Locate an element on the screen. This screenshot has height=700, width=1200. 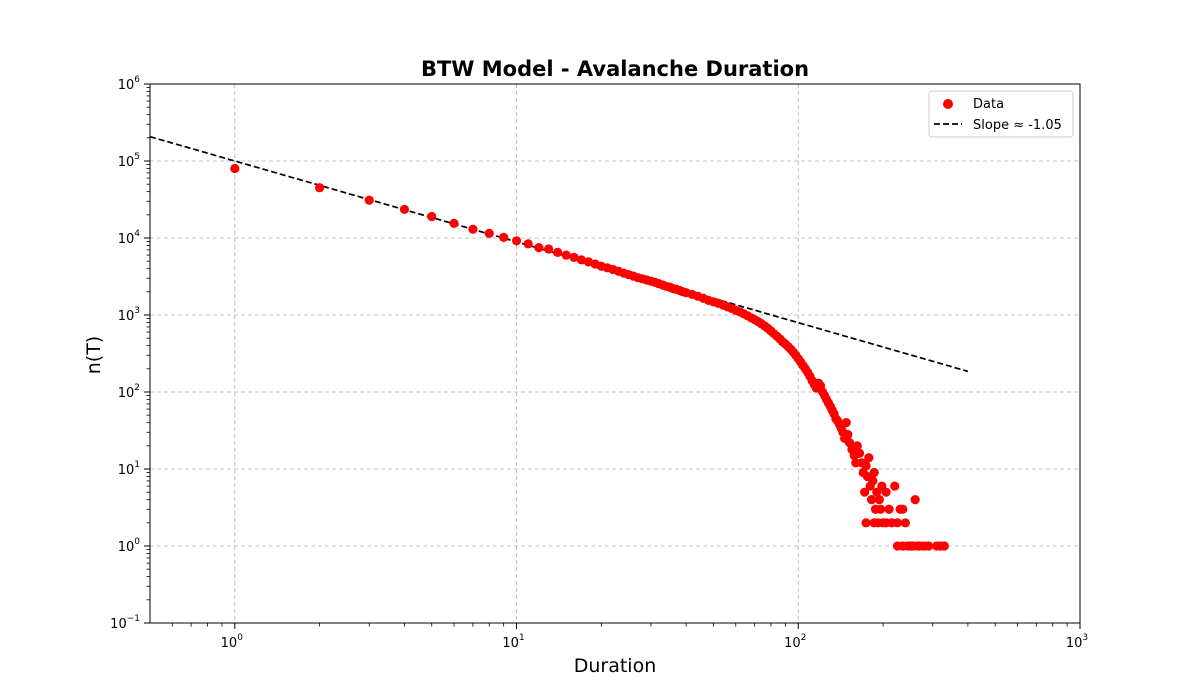
y-tick-label: 10⁻¹ is located at coordinates (125, 623).